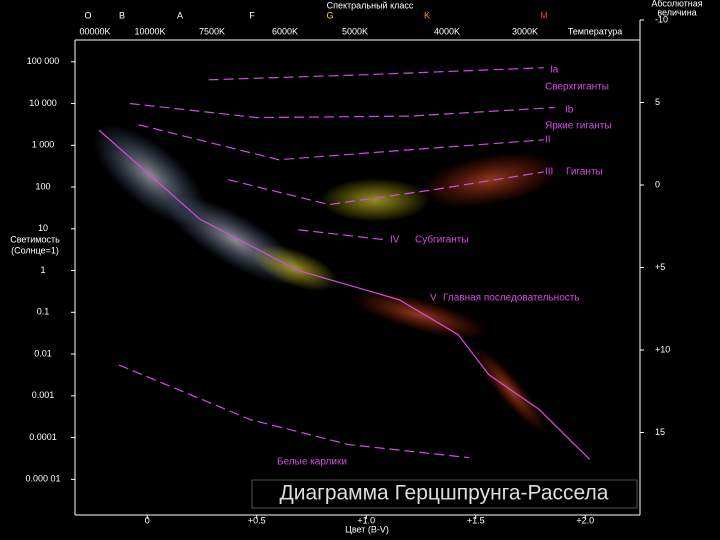 The image size is (720, 540). I want to click on top-title: Спектральный класс, so click(370, 5).